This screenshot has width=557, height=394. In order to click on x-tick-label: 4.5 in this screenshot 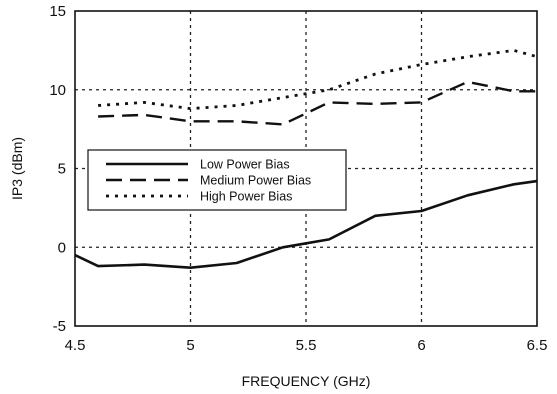, I will do `click(75, 345)`.